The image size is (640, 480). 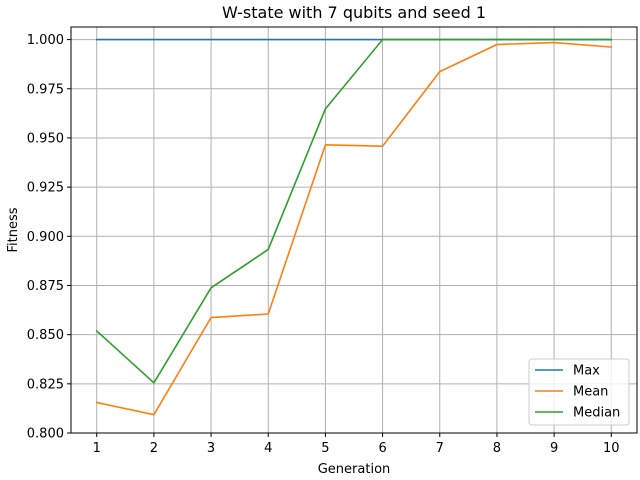 What do you see at coordinates (45, 237) in the screenshot?
I see `y-tick-label: 0.900` at bounding box center [45, 237].